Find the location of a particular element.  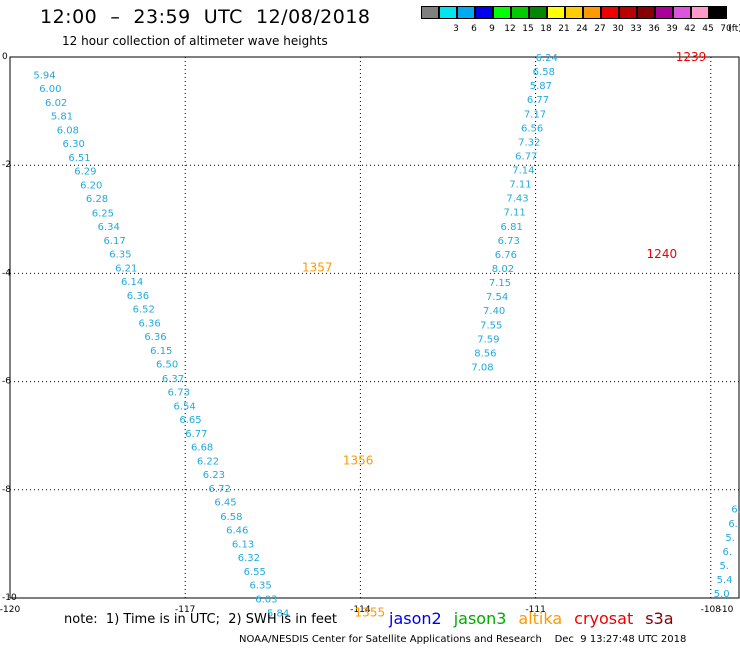

wave-height-label: 5.4 is located at coordinates (725, 580).